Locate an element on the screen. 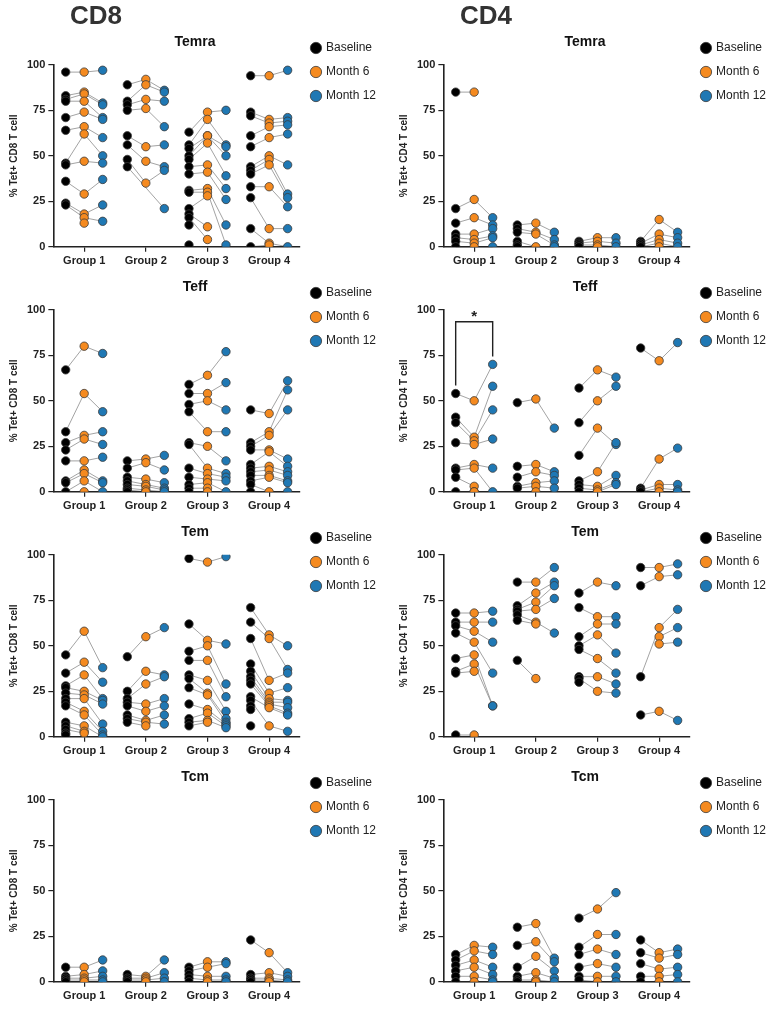 The width and height of the screenshot is (780, 1014). annotation: * is located at coordinates (474, 315).